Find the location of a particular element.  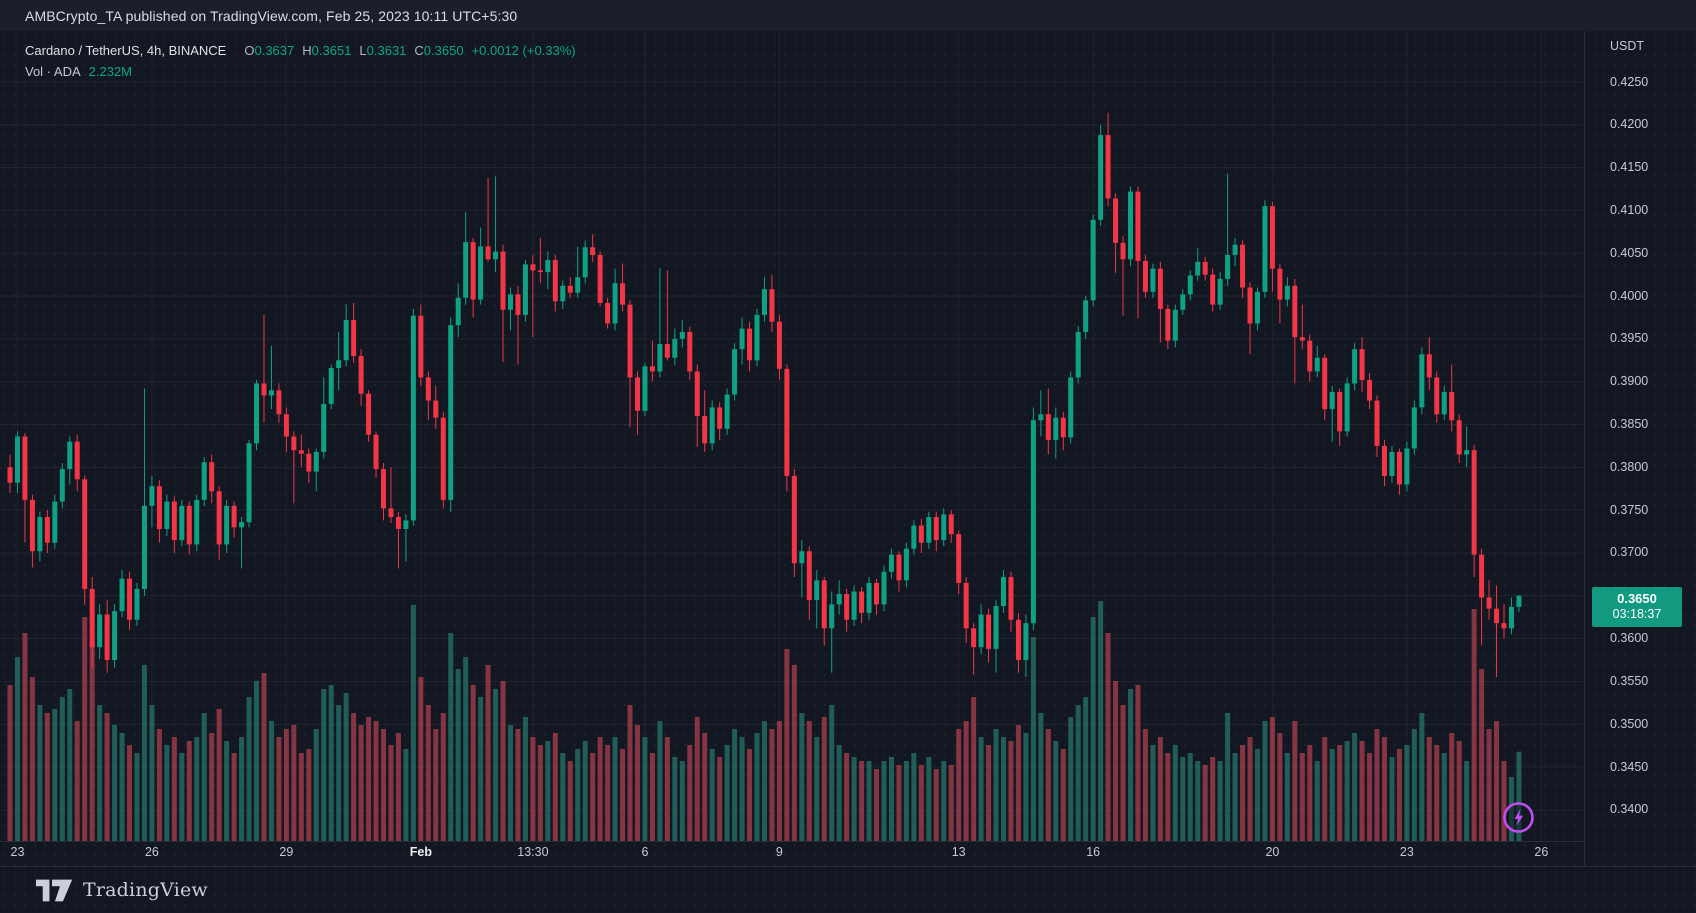

tradingview-logo: TradingView is located at coordinates (122, 890).